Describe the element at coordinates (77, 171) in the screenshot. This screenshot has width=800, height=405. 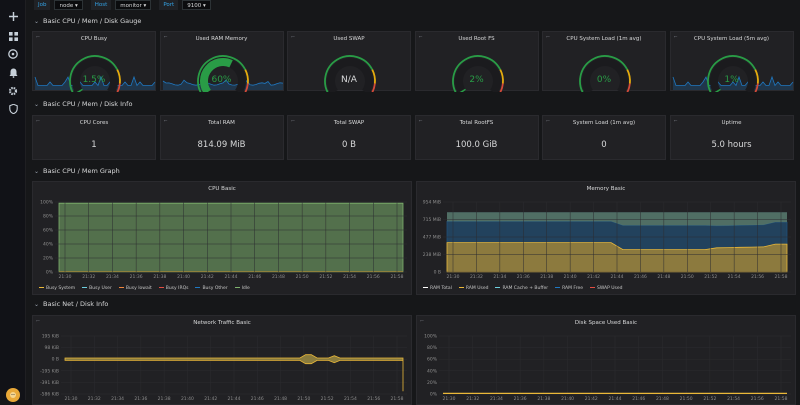
I see `row-graph: ⌄ Basic CPU / Mem Graph` at that location.